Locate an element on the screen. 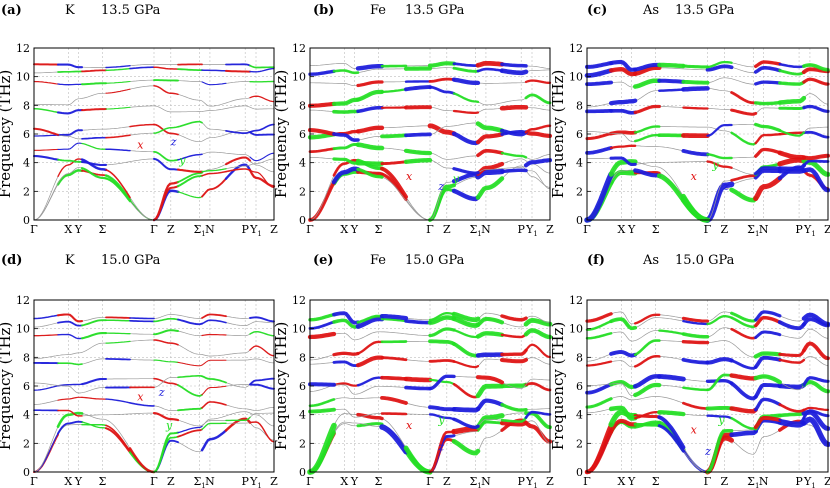  k-point-label: X is located at coordinates (68, 481).